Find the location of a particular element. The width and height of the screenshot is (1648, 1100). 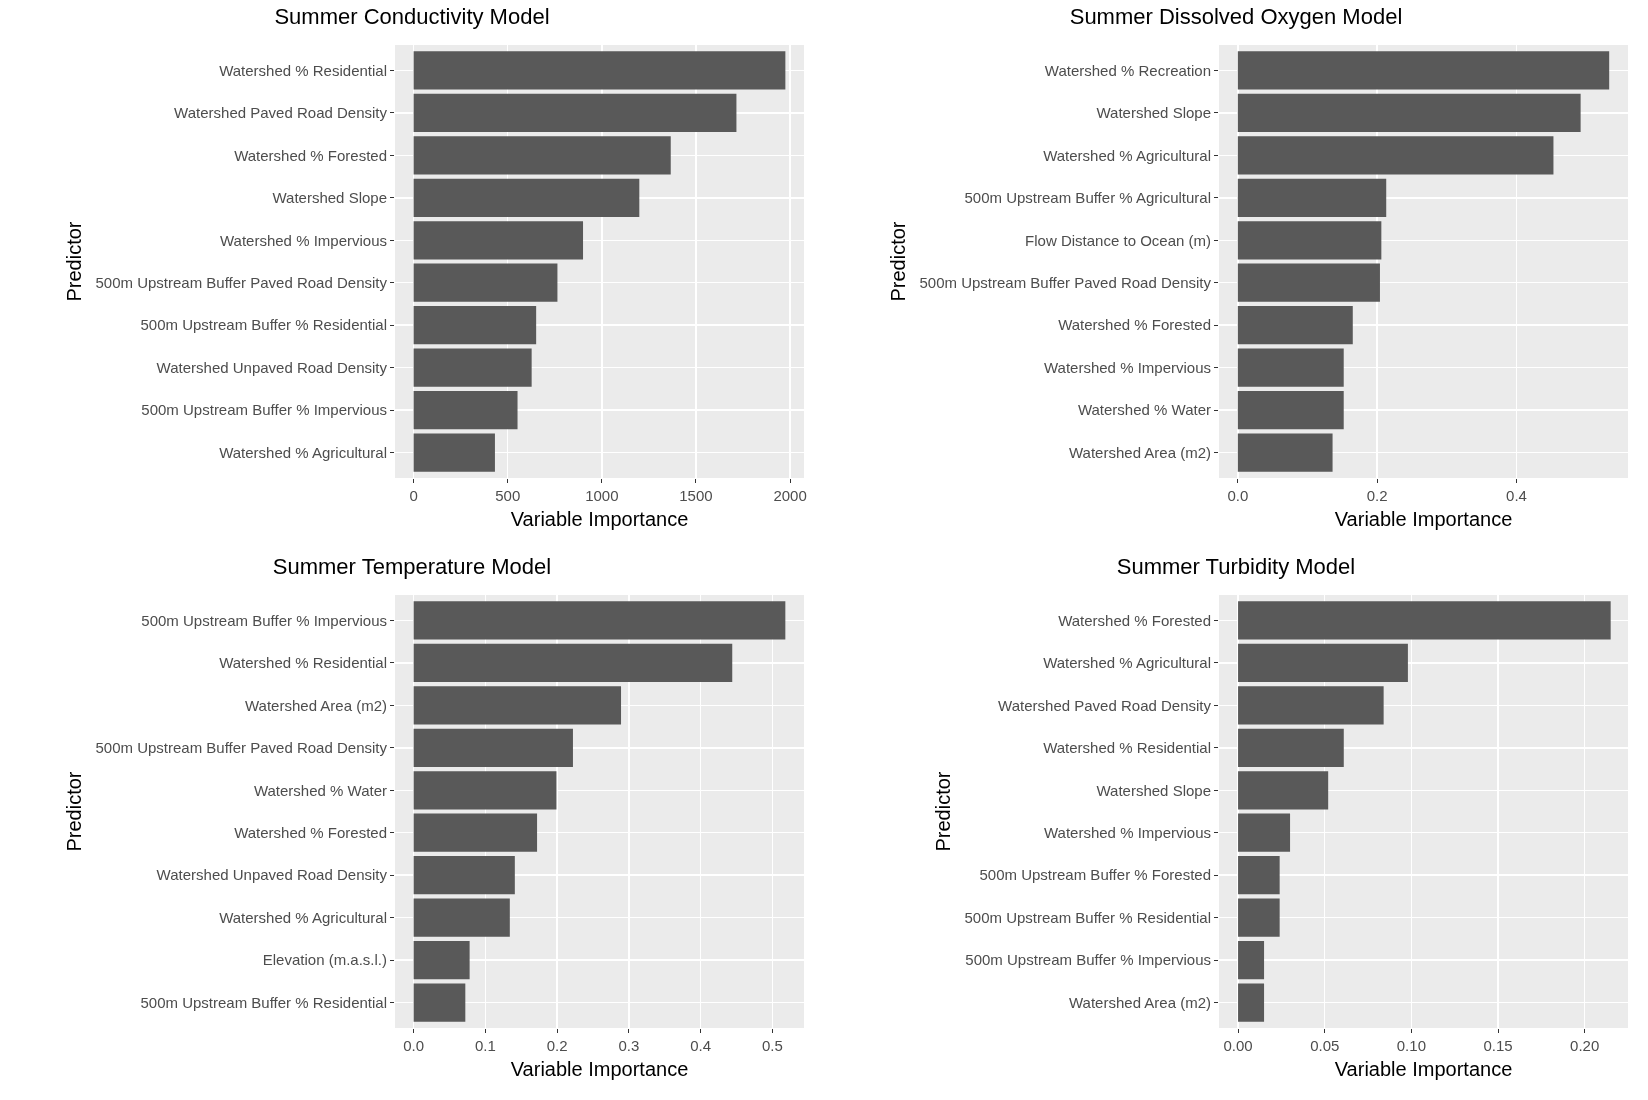

x-tick-label: 500 is located at coordinates (508, 495).